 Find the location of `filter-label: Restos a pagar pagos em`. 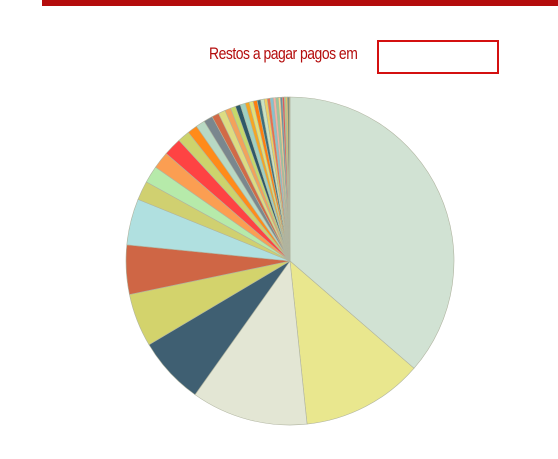

filter-label: Restos a pagar pagos em is located at coordinates (283, 53).